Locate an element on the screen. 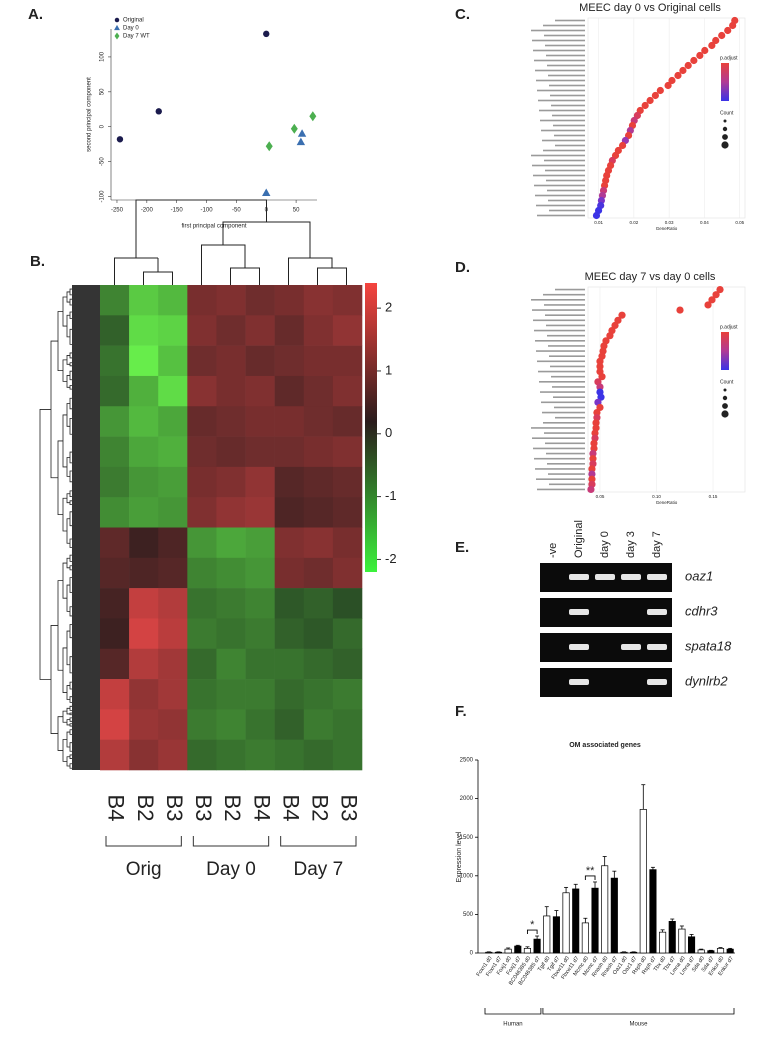 This screenshot has height=1050, width=761. panel-label: C. is located at coordinates (462, 14).